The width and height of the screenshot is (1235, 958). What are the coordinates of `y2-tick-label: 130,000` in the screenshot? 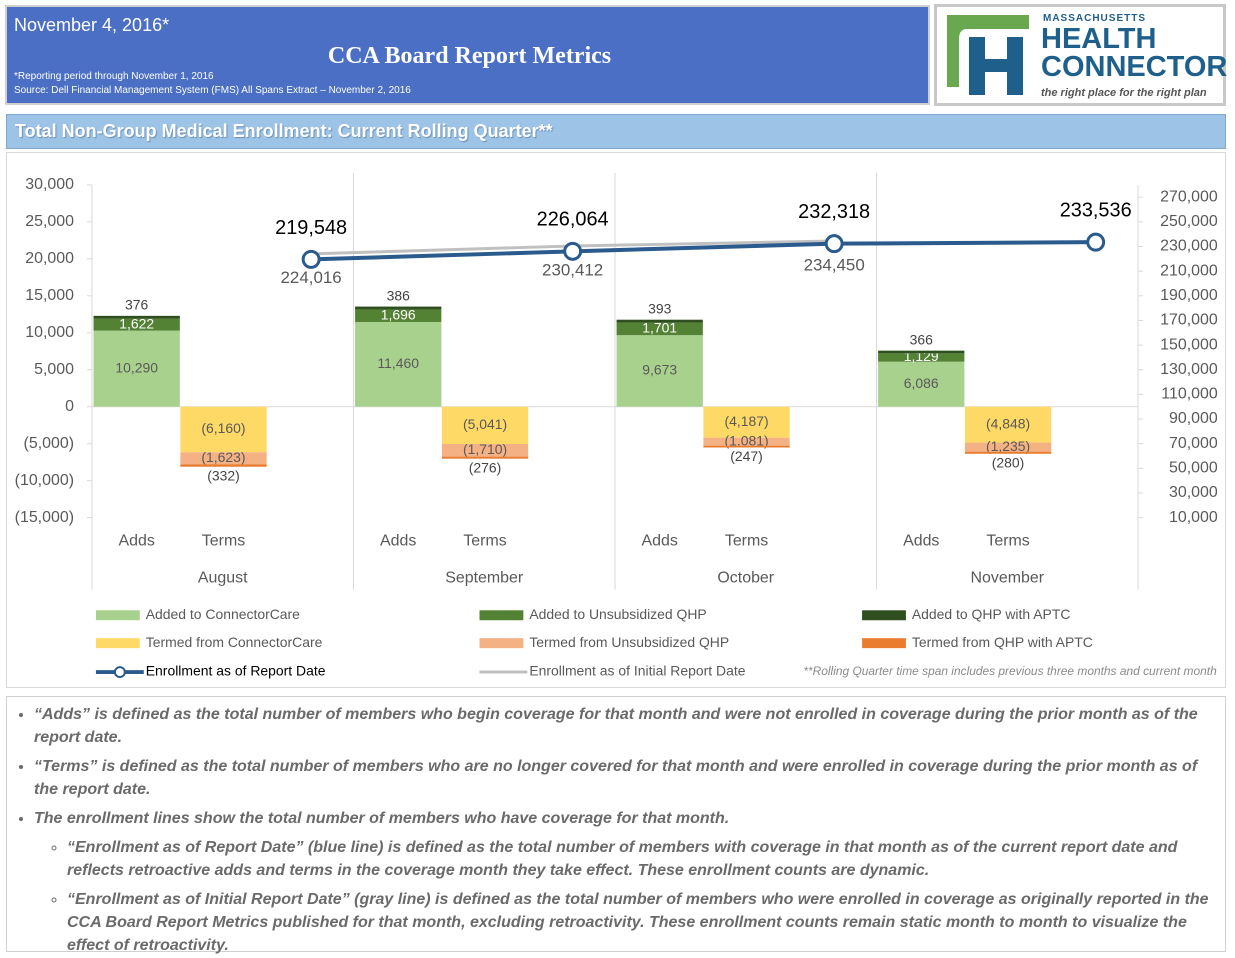 It's located at (1189, 369).